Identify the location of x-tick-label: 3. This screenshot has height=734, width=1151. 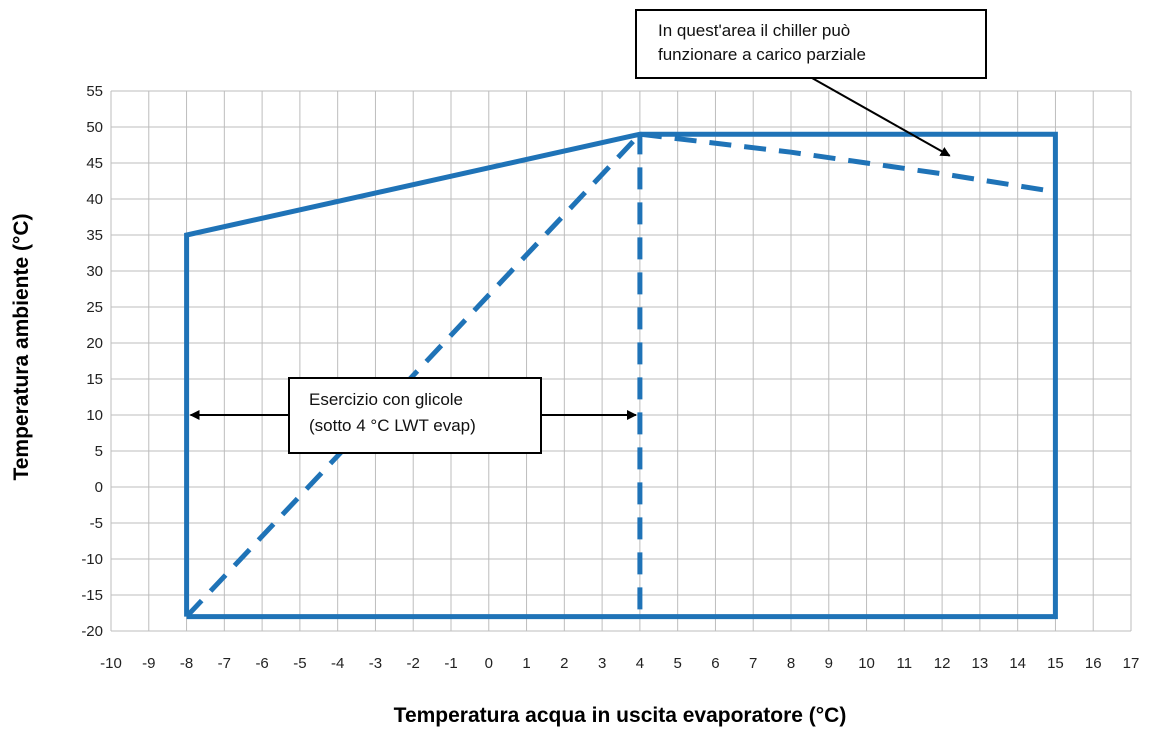
(602, 663).